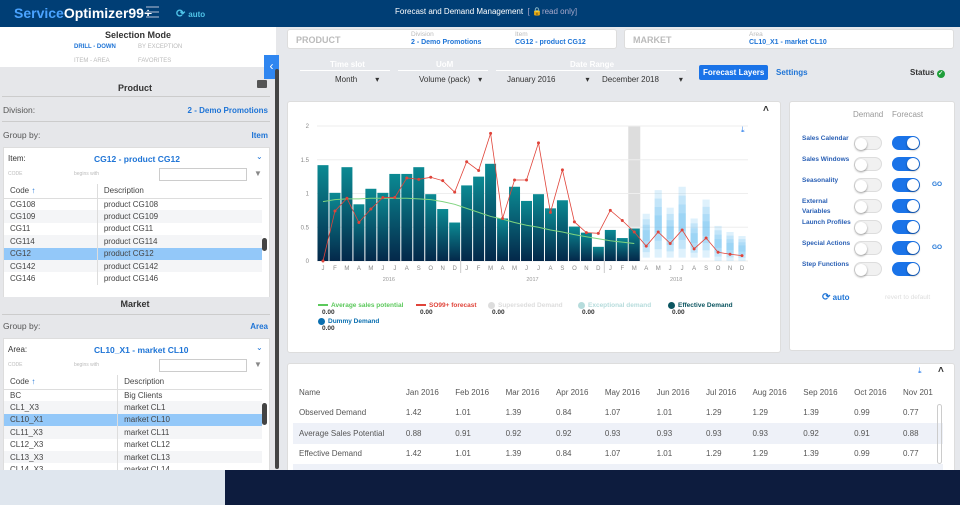 Image resolution: width=960 pixels, height=505 pixels. I want to click on area-value: CL10_X1 - market CL10, so click(141, 350).